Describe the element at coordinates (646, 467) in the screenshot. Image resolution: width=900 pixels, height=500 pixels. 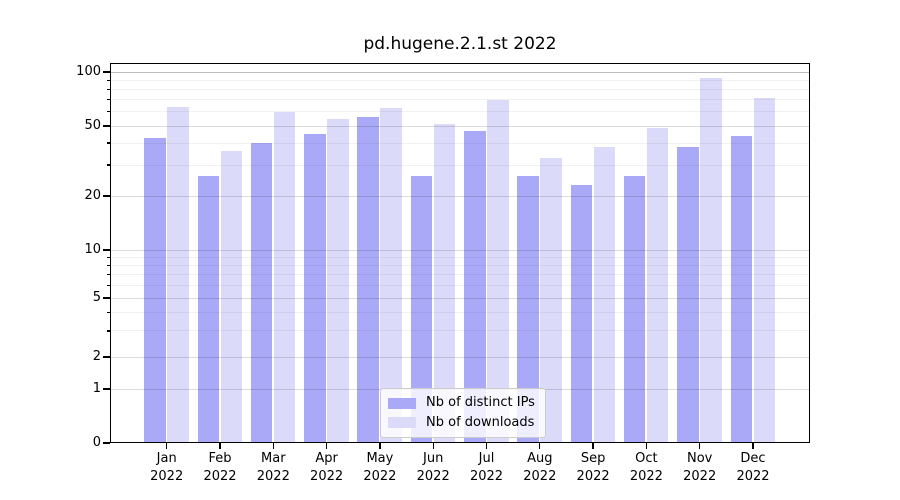
I see `x-tick-label-oct: Oct 2022` at that location.